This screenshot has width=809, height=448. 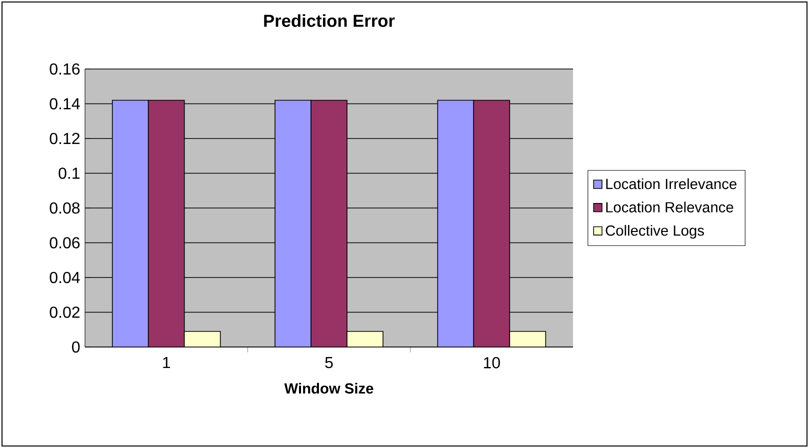 I want to click on y-tick-label: 0.08, so click(x=65, y=208).